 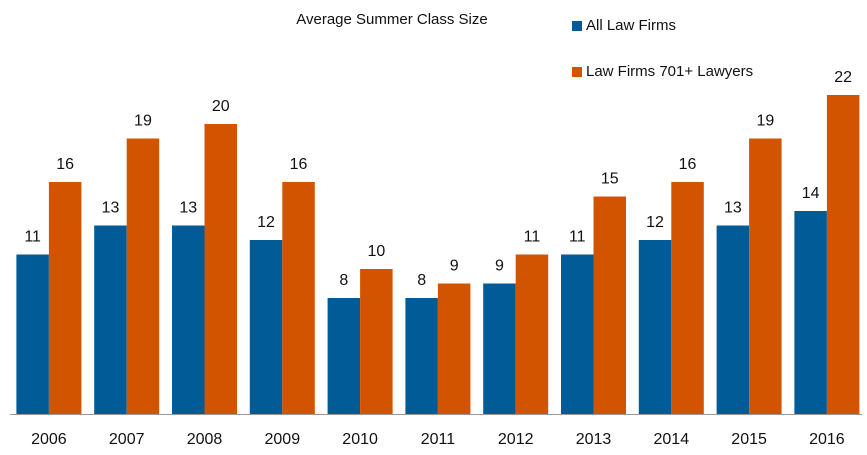 What do you see at coordinates (205, 439) in the screenshot?
I see `x-tick-label: 2008` at bounding box center [205, 439].